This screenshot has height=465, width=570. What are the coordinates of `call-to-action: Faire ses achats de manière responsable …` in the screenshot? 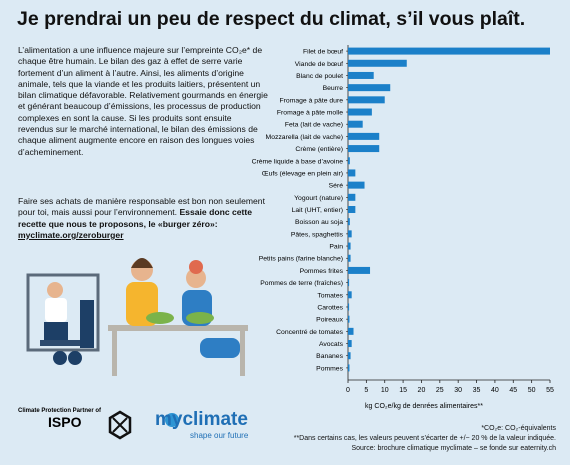 It's located at (143, 218).